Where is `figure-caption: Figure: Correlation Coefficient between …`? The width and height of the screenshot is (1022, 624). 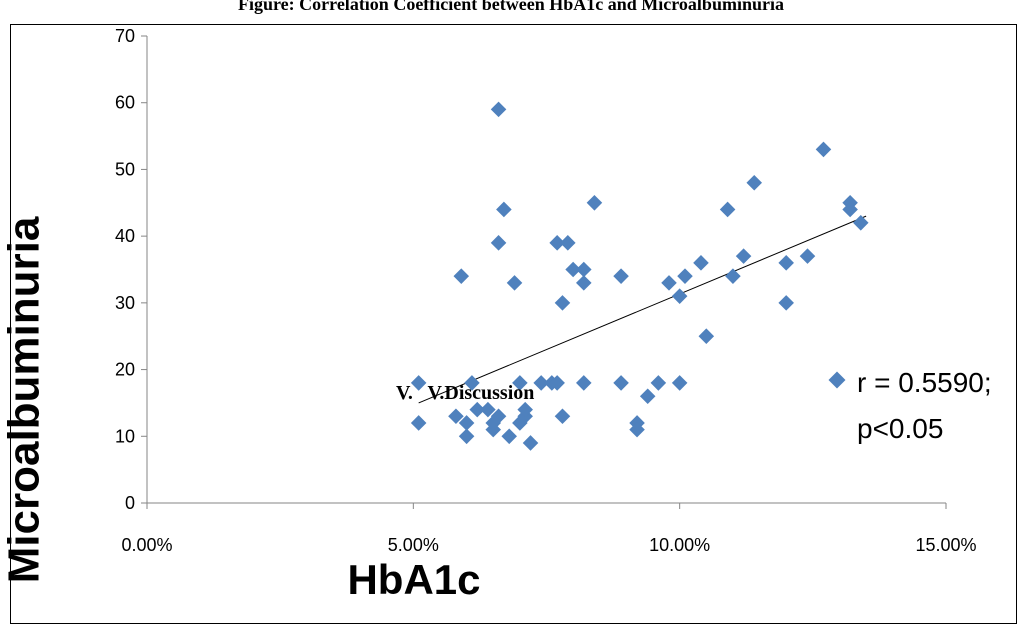
figure-caption: Figure: Correlation Coefficient between … is located at coordinates (511, 7).